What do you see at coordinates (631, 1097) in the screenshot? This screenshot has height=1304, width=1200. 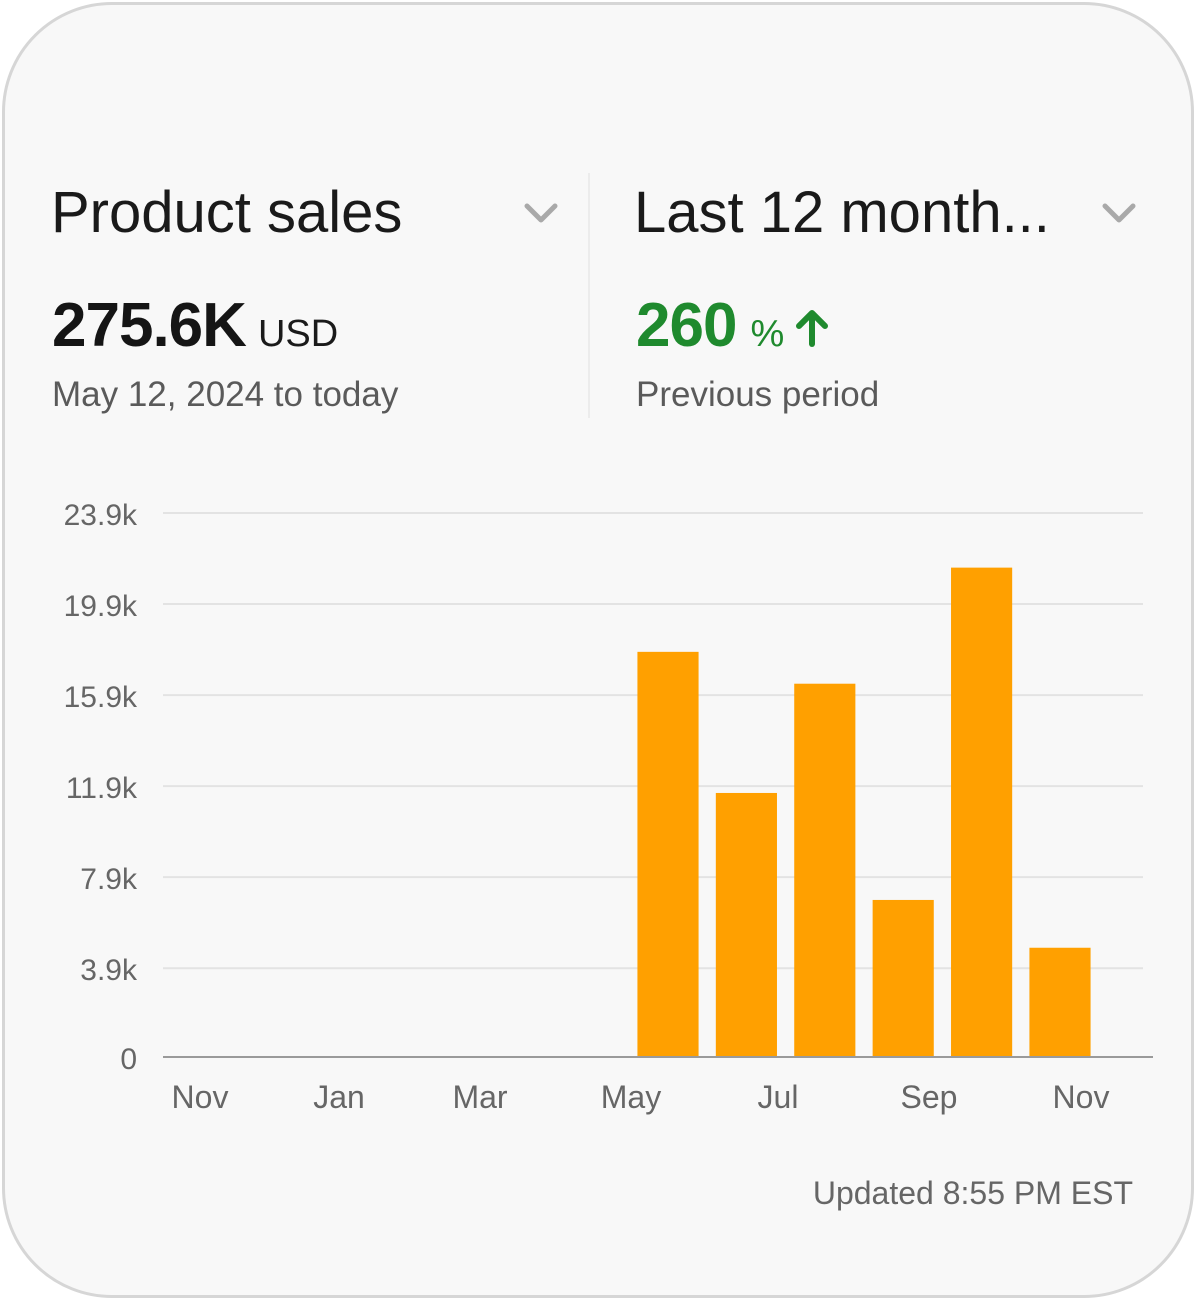 I see `x-tick-label: May` at bounding box center [631, 1097].